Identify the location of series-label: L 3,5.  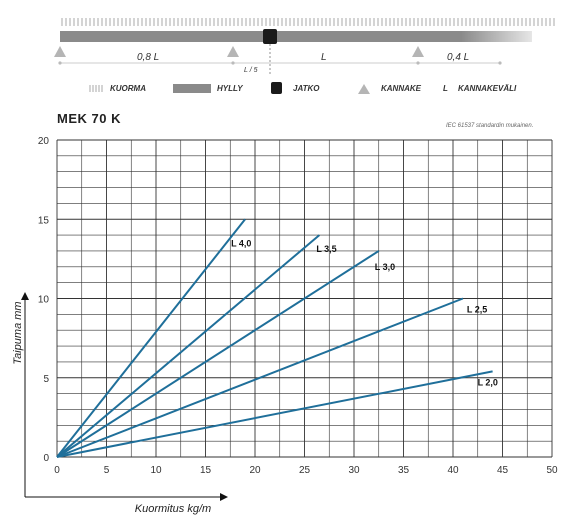
(326, 249).